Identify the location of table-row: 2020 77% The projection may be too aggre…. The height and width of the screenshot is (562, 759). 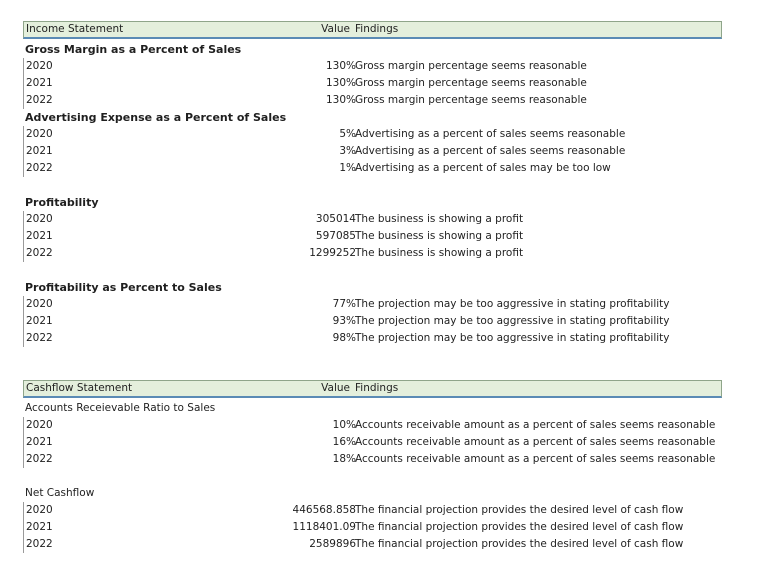
(372, 304).